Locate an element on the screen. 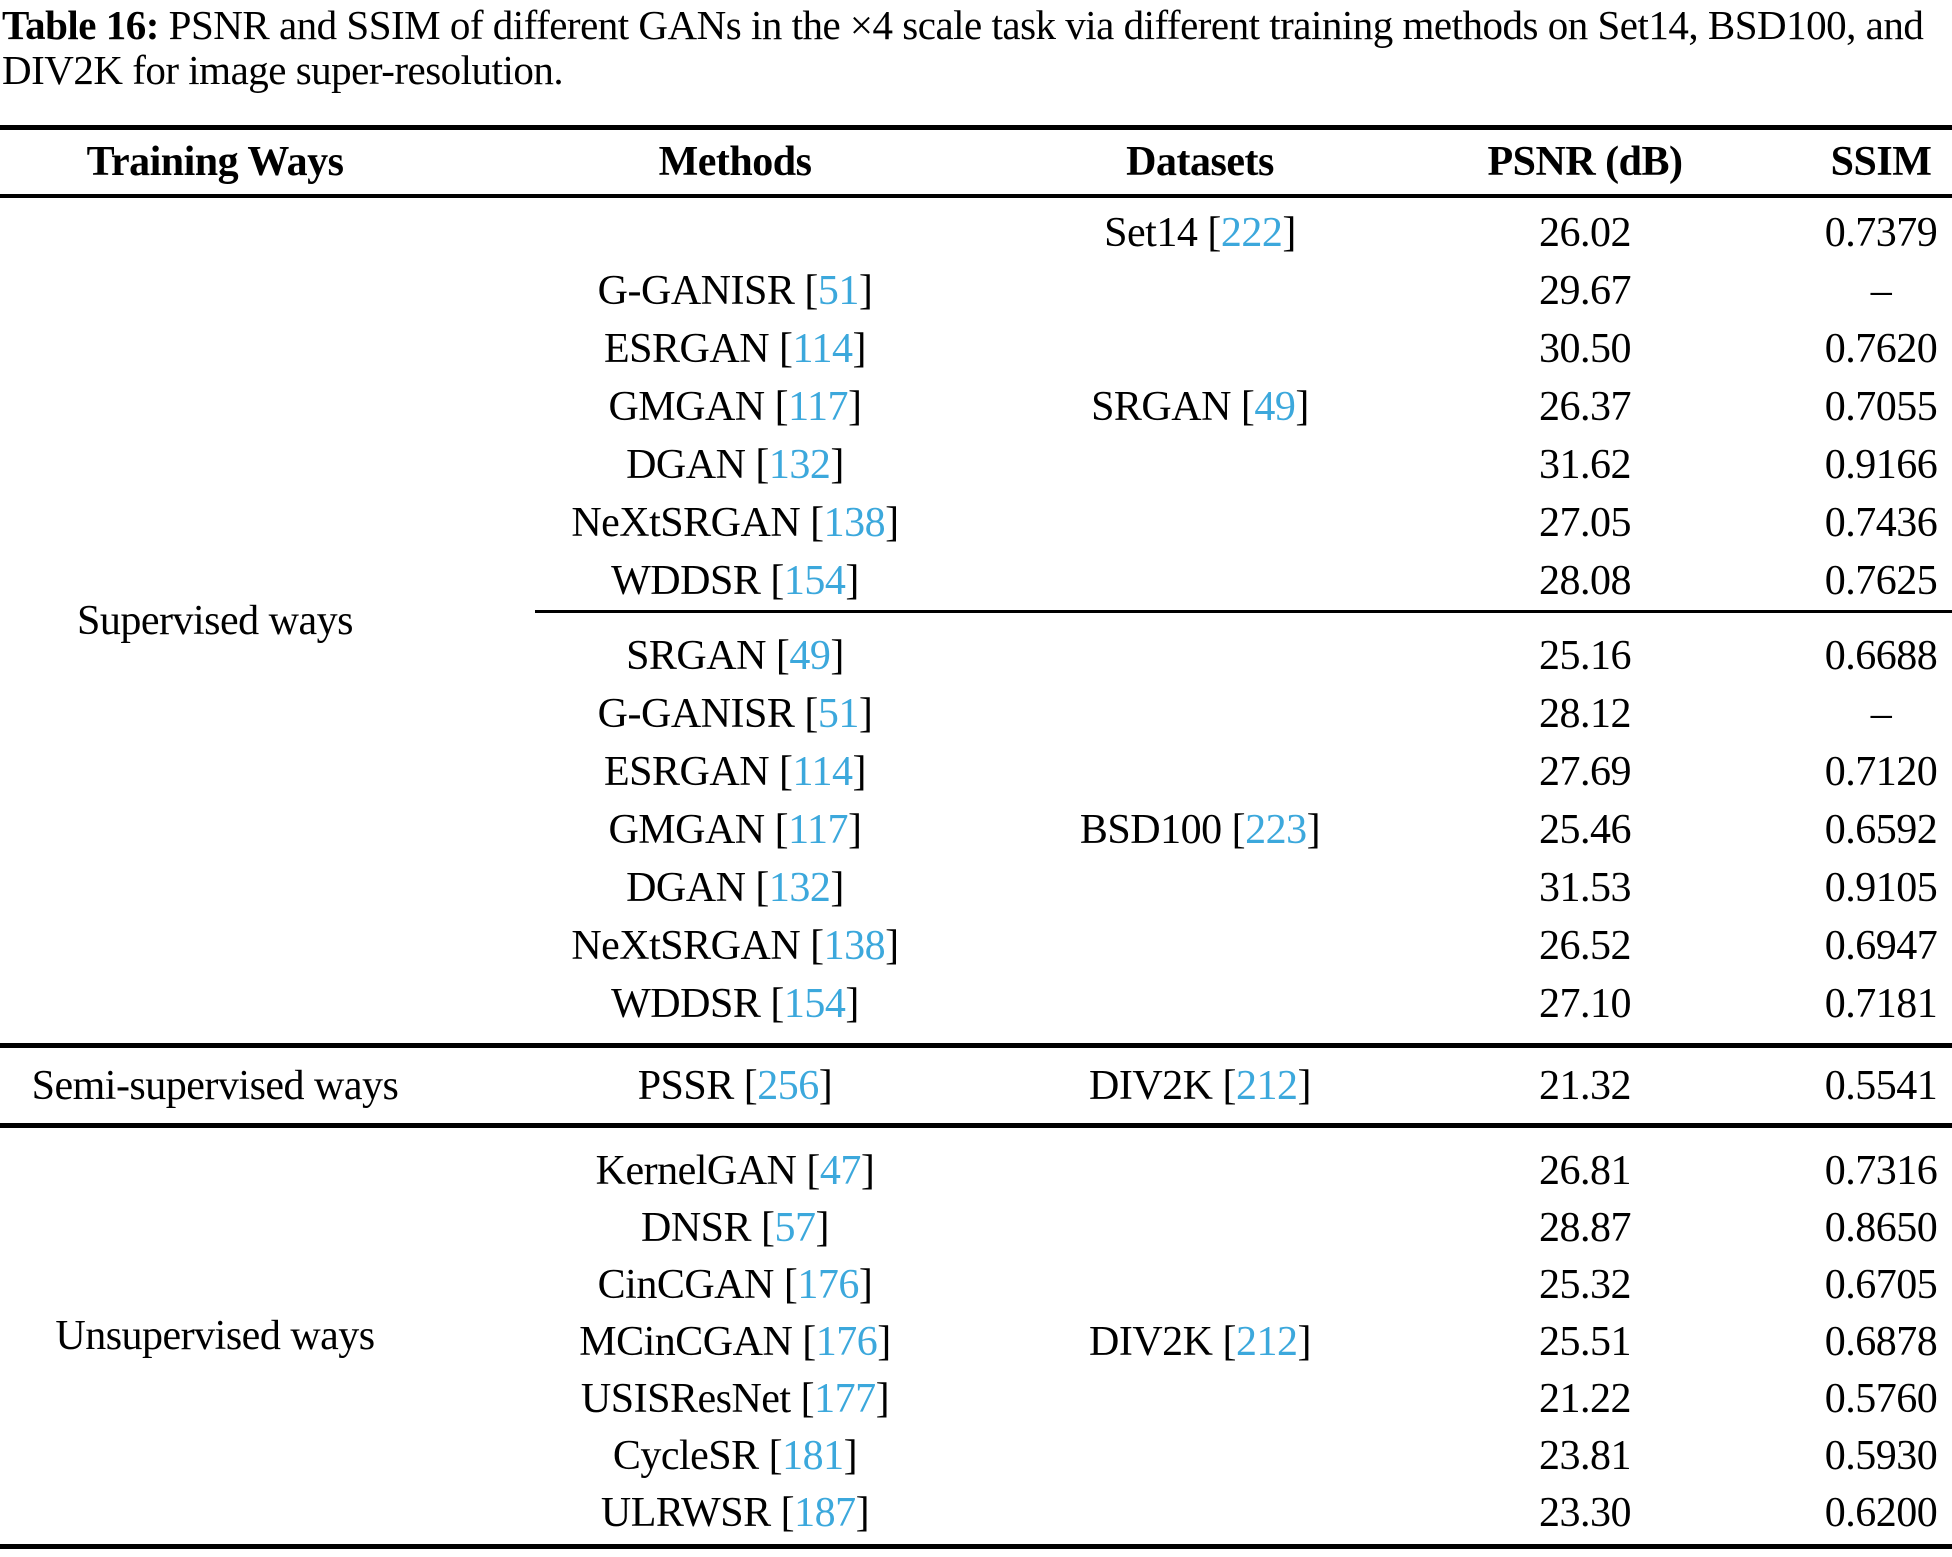 This screenshot has height=1557, width=1952. cell-psnr: 23.81 is located at coordinates (1585, 1455).